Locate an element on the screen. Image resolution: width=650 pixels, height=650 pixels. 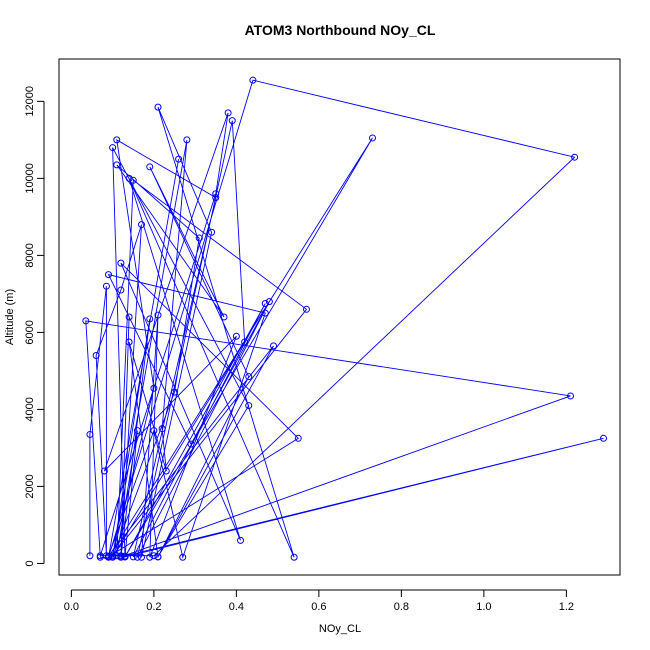
y-tick-label: 4000 is located at coordinates (30, 409).